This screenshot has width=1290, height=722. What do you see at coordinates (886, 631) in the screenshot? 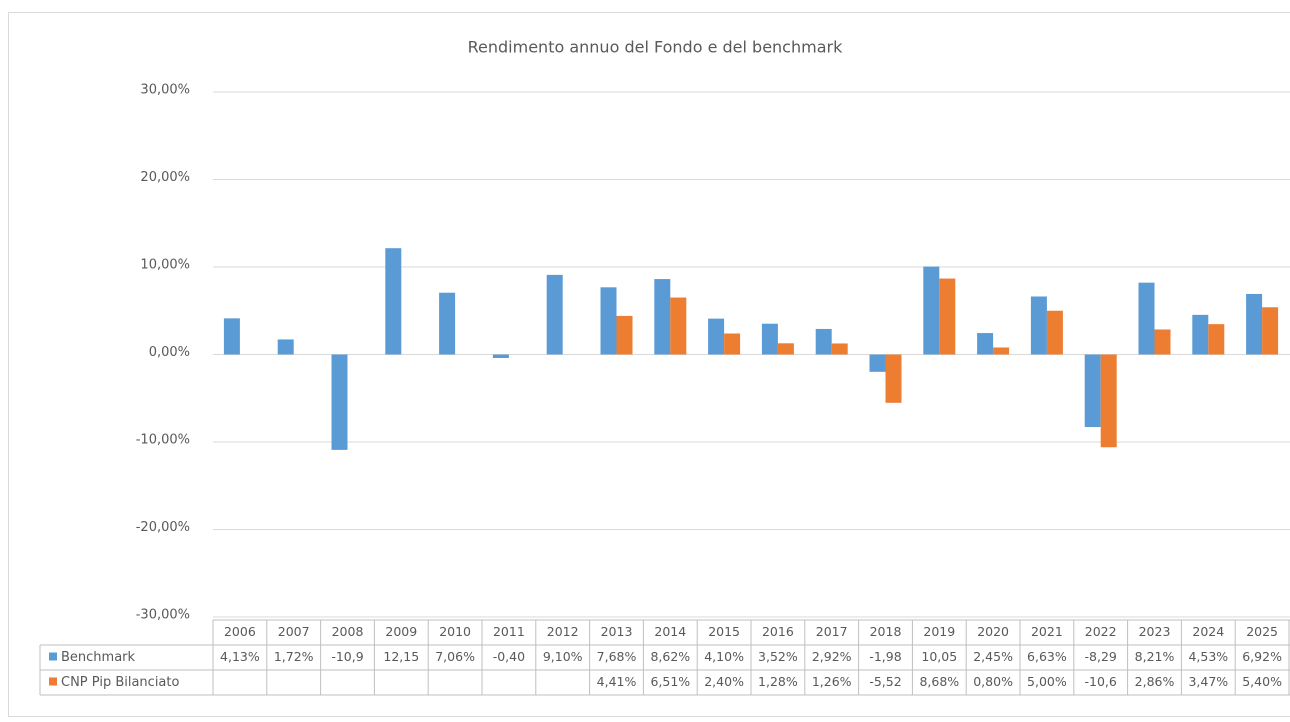
I see `x-tick-label: 2018` at bounding box center [886, 631].